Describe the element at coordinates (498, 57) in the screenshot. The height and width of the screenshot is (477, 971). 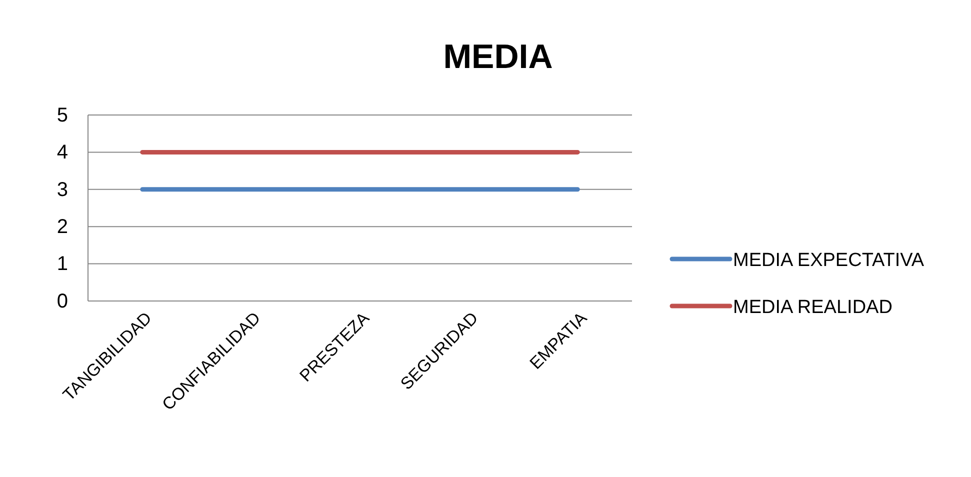
I see `chart-title: MEDIA` at that location.